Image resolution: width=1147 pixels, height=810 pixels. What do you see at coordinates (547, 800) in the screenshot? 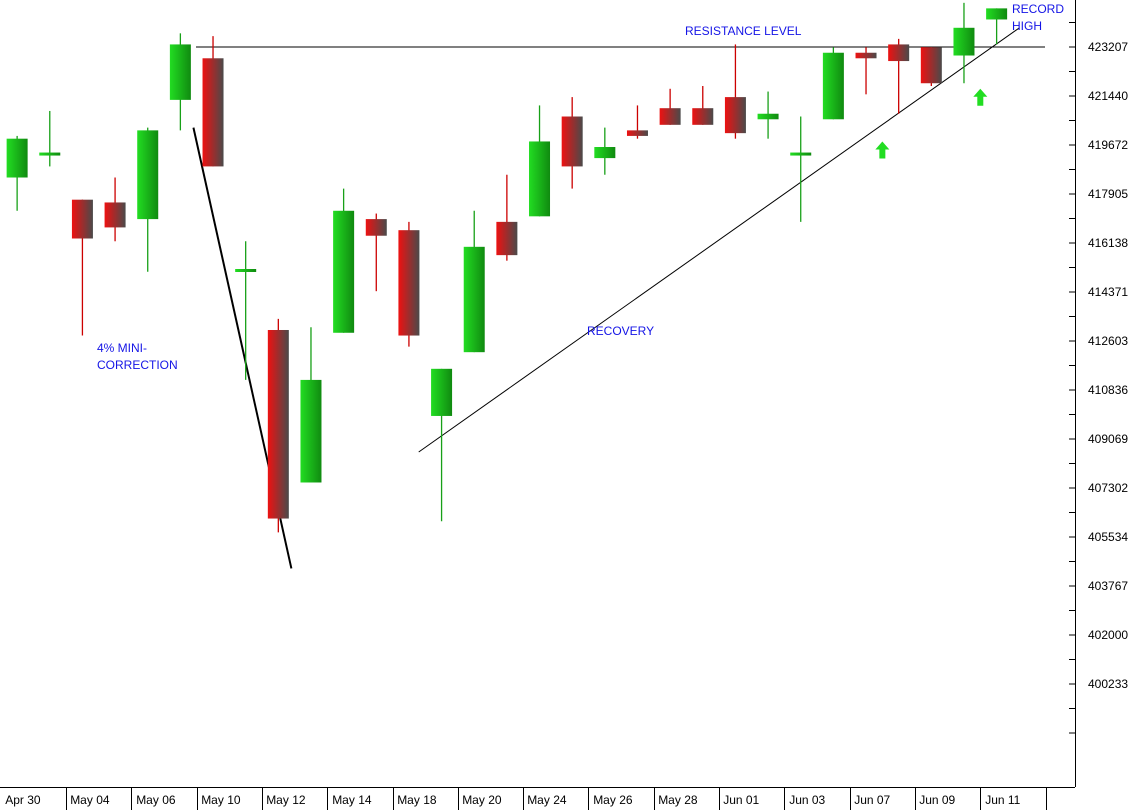
I see `x-tick-label: May 24` at bounding box center [547, 800].